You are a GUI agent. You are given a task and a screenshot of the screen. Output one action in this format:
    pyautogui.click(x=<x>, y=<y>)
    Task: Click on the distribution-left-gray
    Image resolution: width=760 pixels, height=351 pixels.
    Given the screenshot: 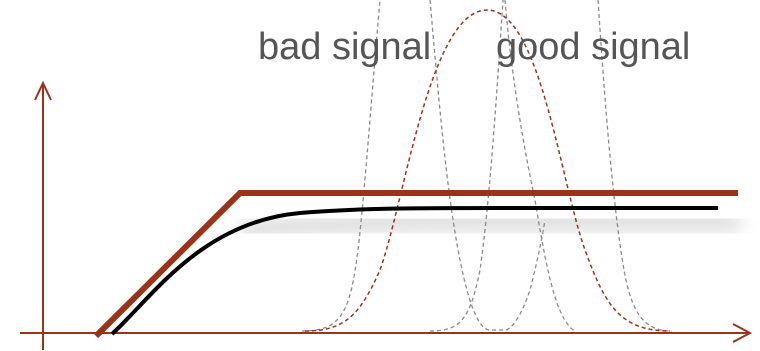 What is the action you would take?
    pyautogui.click(x=341, y=166)
    